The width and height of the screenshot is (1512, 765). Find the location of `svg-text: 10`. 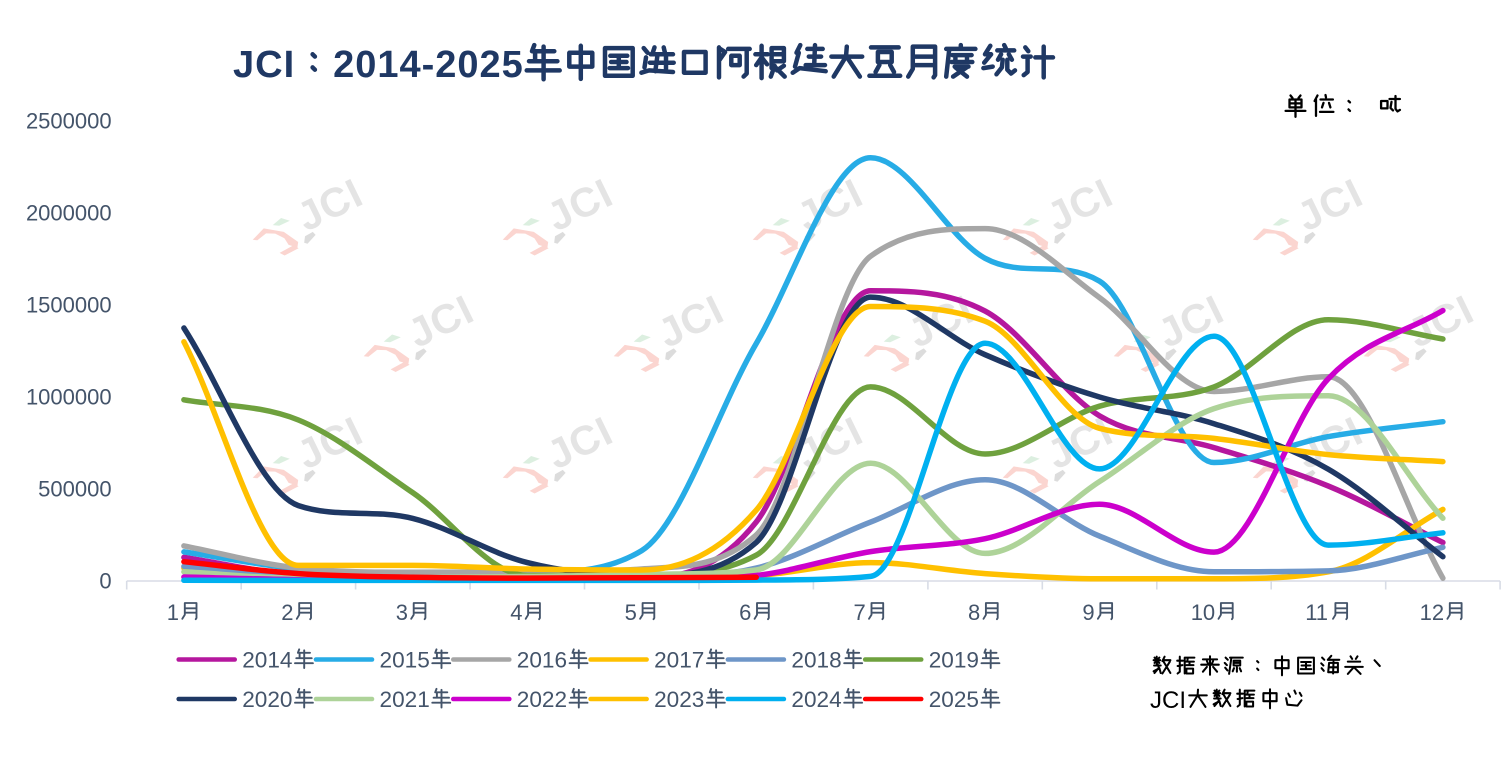

svg-text: 10 is located at coordinates (1203, 612).